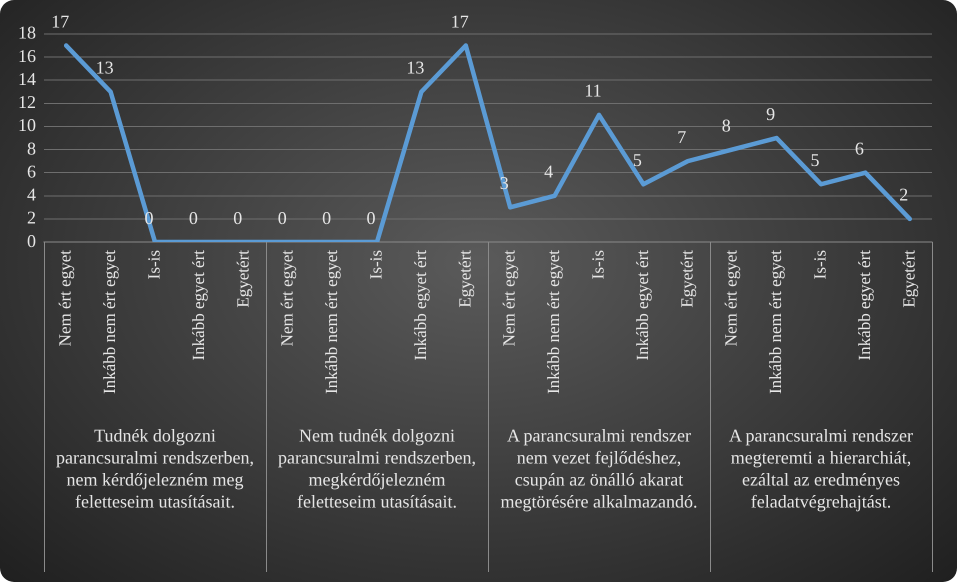  I want to click on data-label: 4, so click(549, 172).